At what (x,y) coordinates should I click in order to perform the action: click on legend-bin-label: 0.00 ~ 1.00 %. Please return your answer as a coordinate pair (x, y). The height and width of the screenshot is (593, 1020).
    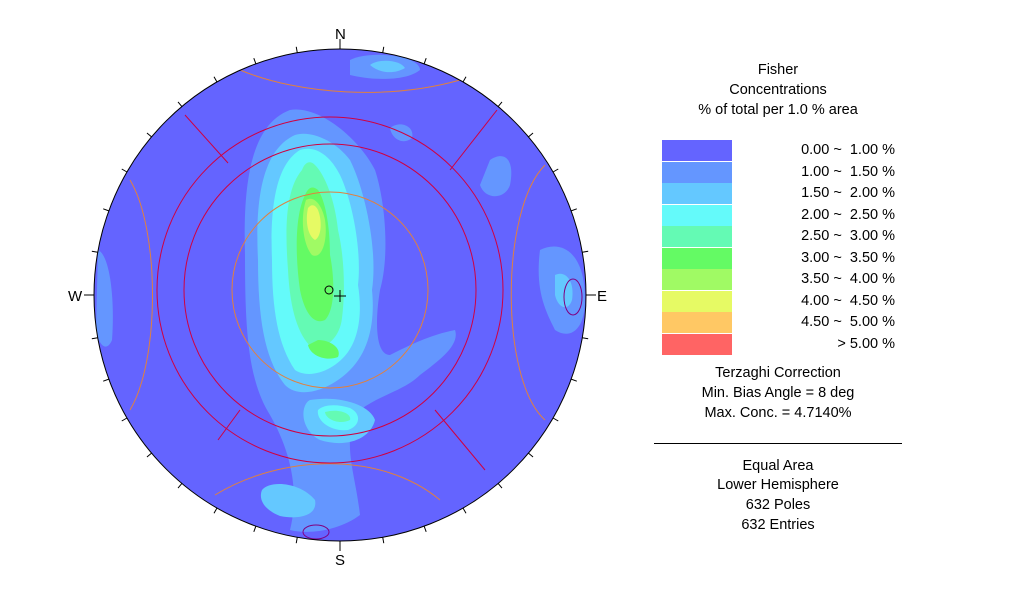
    Looking at the image, I should click on (848, 150).